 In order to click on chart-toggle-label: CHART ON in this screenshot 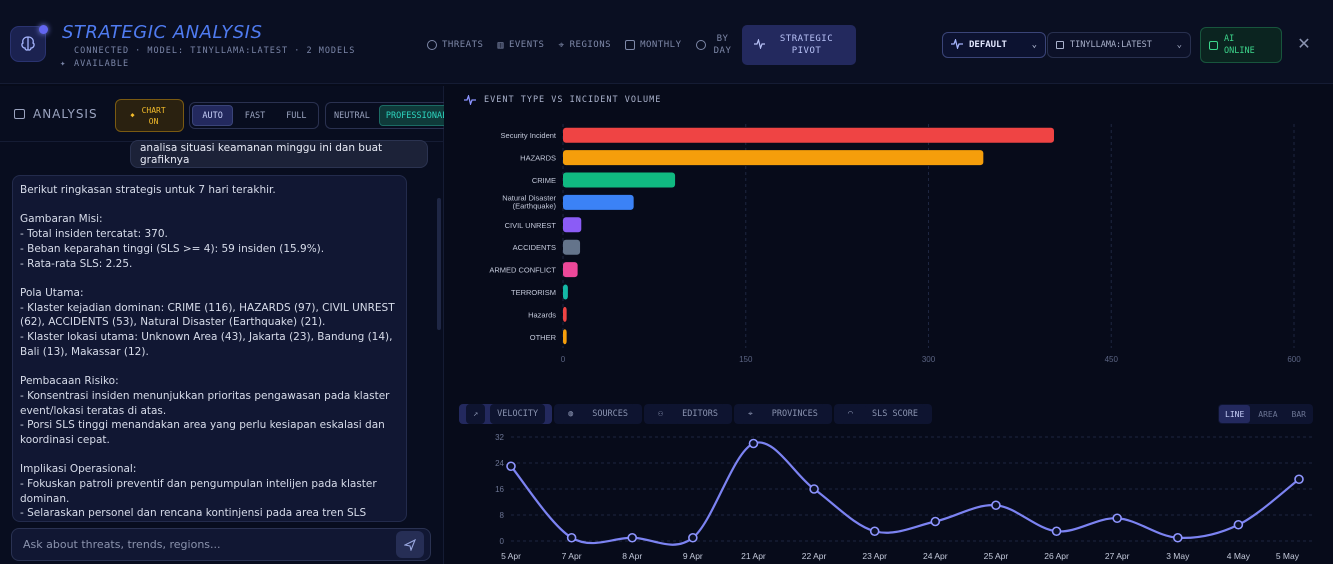, I will do `click(153, 115)`.